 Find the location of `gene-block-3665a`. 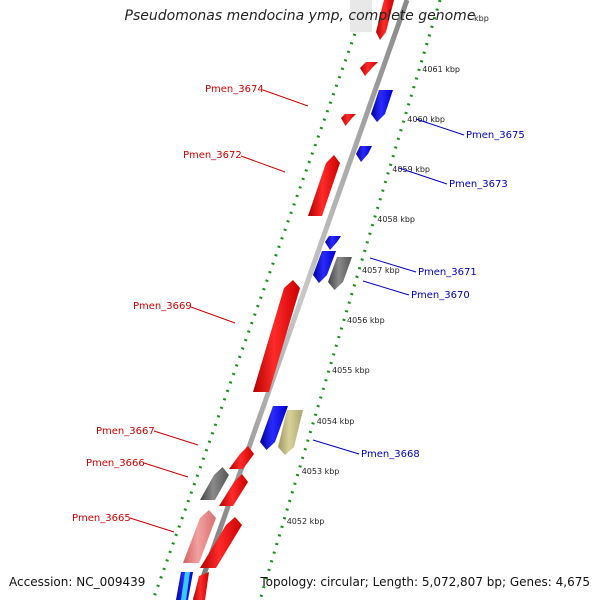

gene-block-3665a is located at coordinates (199, 536).